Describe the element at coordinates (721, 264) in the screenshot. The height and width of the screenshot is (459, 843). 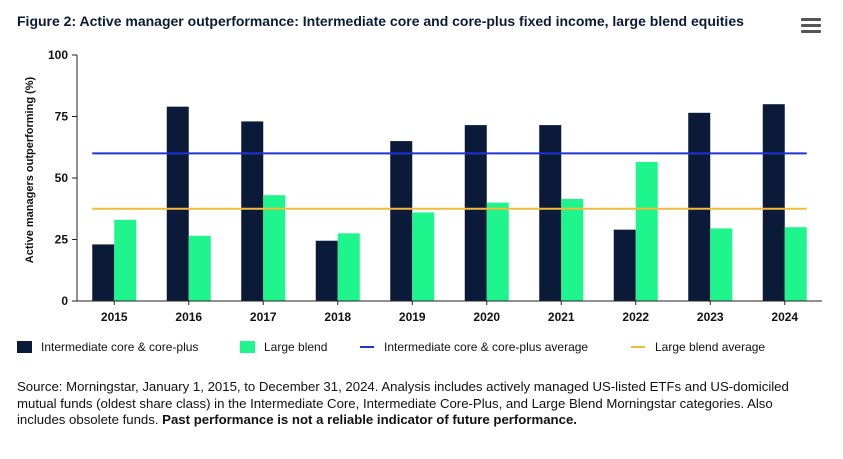
I see `bar-large-blend-2023` at that location.